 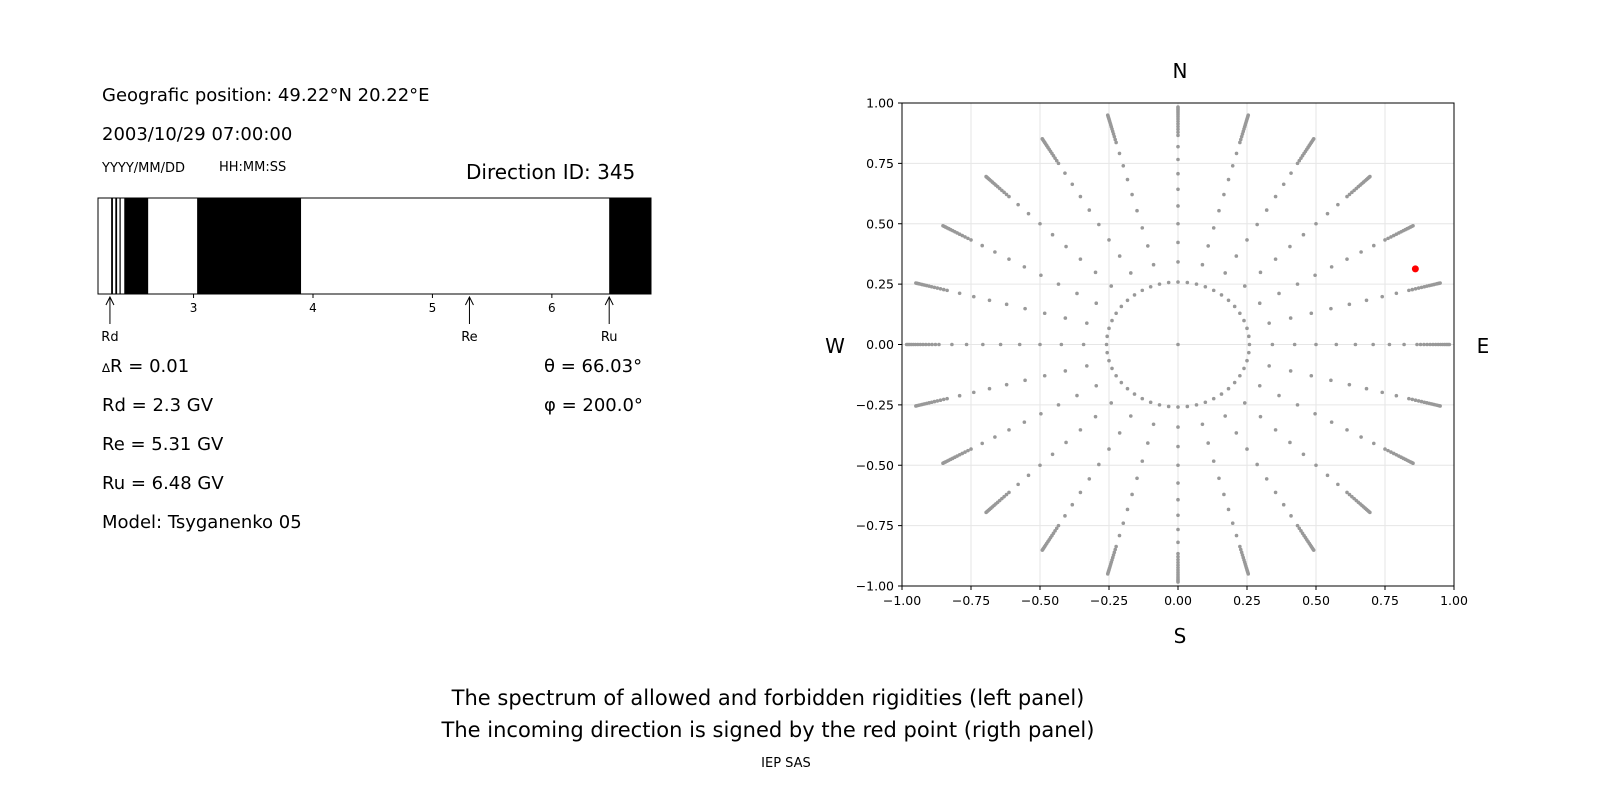 What do you see at coordinates (433, 308) in the screenshot?
I see `spectrum-tick-label: 5` at bounding box center [433, 308].